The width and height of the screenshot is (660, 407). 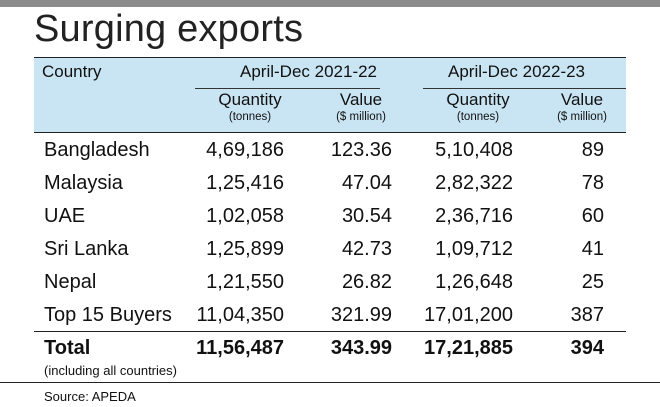 I want to click on quantity-unit-2: (tonnes), so click(x=478, y=117).